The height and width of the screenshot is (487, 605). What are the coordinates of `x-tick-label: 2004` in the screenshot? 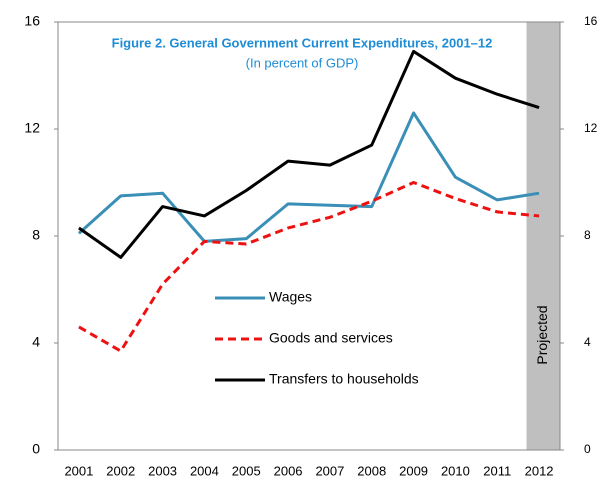 It's located at (204, 470).